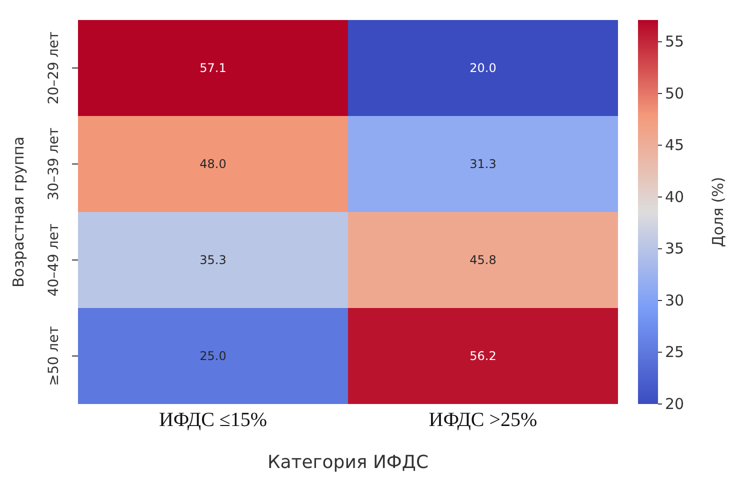 This screenshot has width=735, height=490. What do you see at coordinates (674, 145) in the screenshot?
I see `color-bar-label: 45` at bounding box center [674, 145].